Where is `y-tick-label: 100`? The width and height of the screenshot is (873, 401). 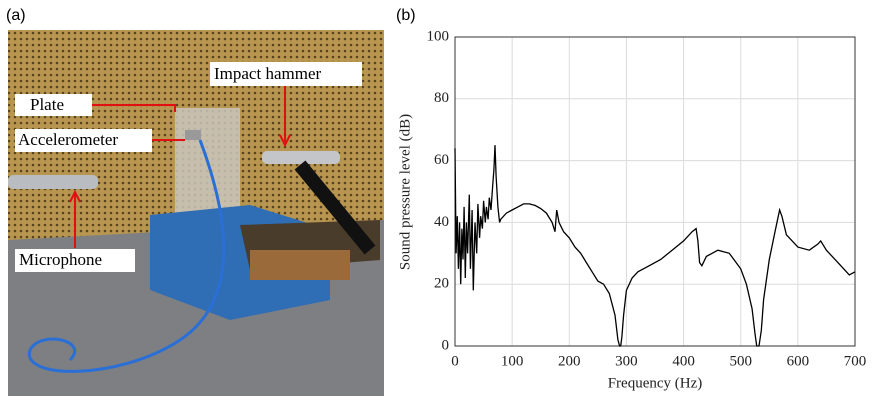
y-tick-label: 100 is located at coordinates (438, 36).